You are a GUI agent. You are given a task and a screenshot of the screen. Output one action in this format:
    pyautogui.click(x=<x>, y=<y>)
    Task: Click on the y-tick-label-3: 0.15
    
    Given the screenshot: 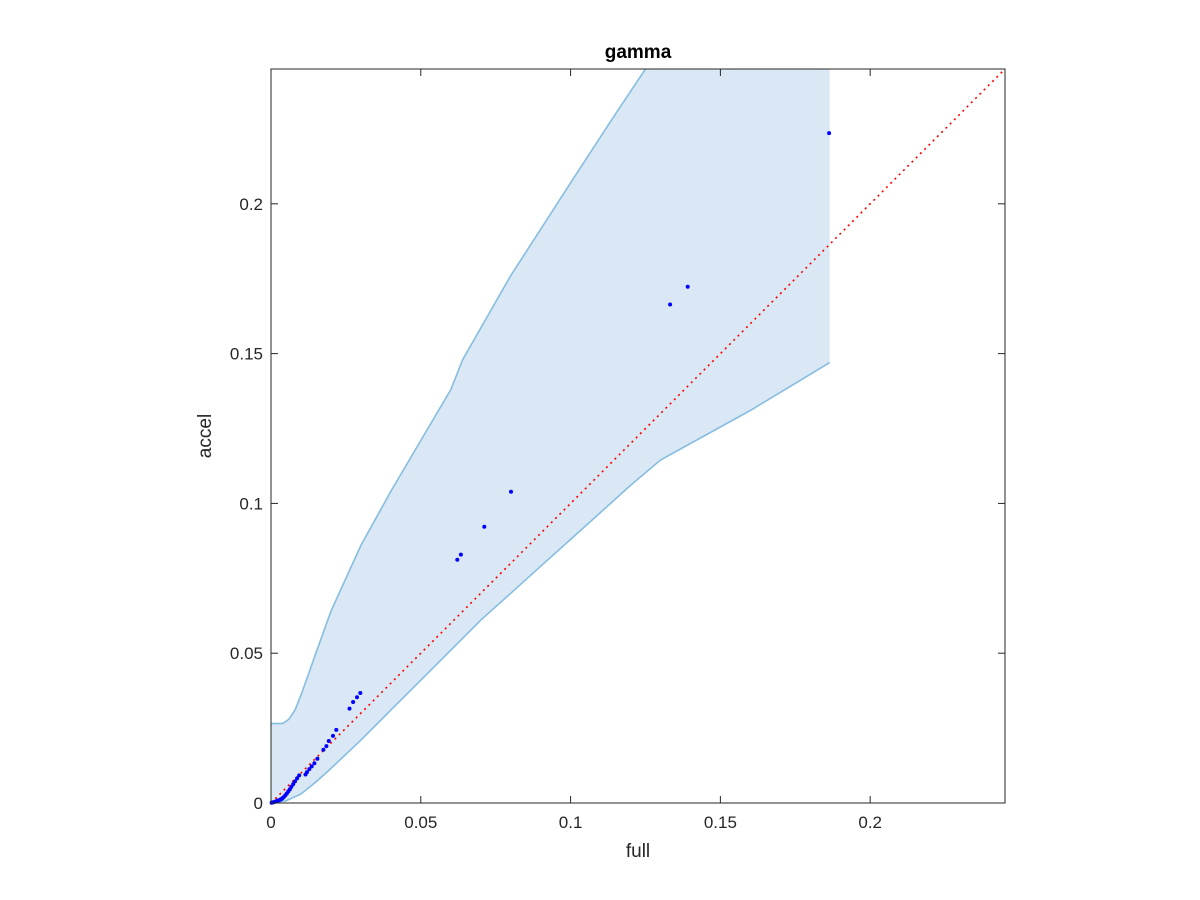 What is the action you would take?
    pyautogui.click(x=246, y=354)
    